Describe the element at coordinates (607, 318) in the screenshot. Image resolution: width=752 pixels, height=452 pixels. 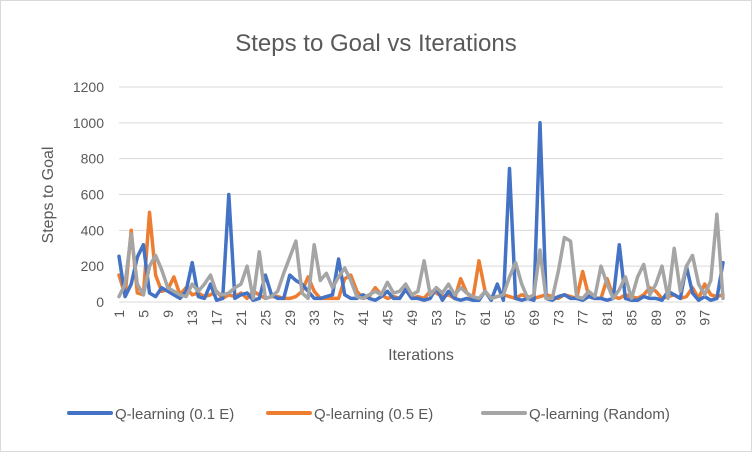
I see `x-tick-label: 81` at that location.